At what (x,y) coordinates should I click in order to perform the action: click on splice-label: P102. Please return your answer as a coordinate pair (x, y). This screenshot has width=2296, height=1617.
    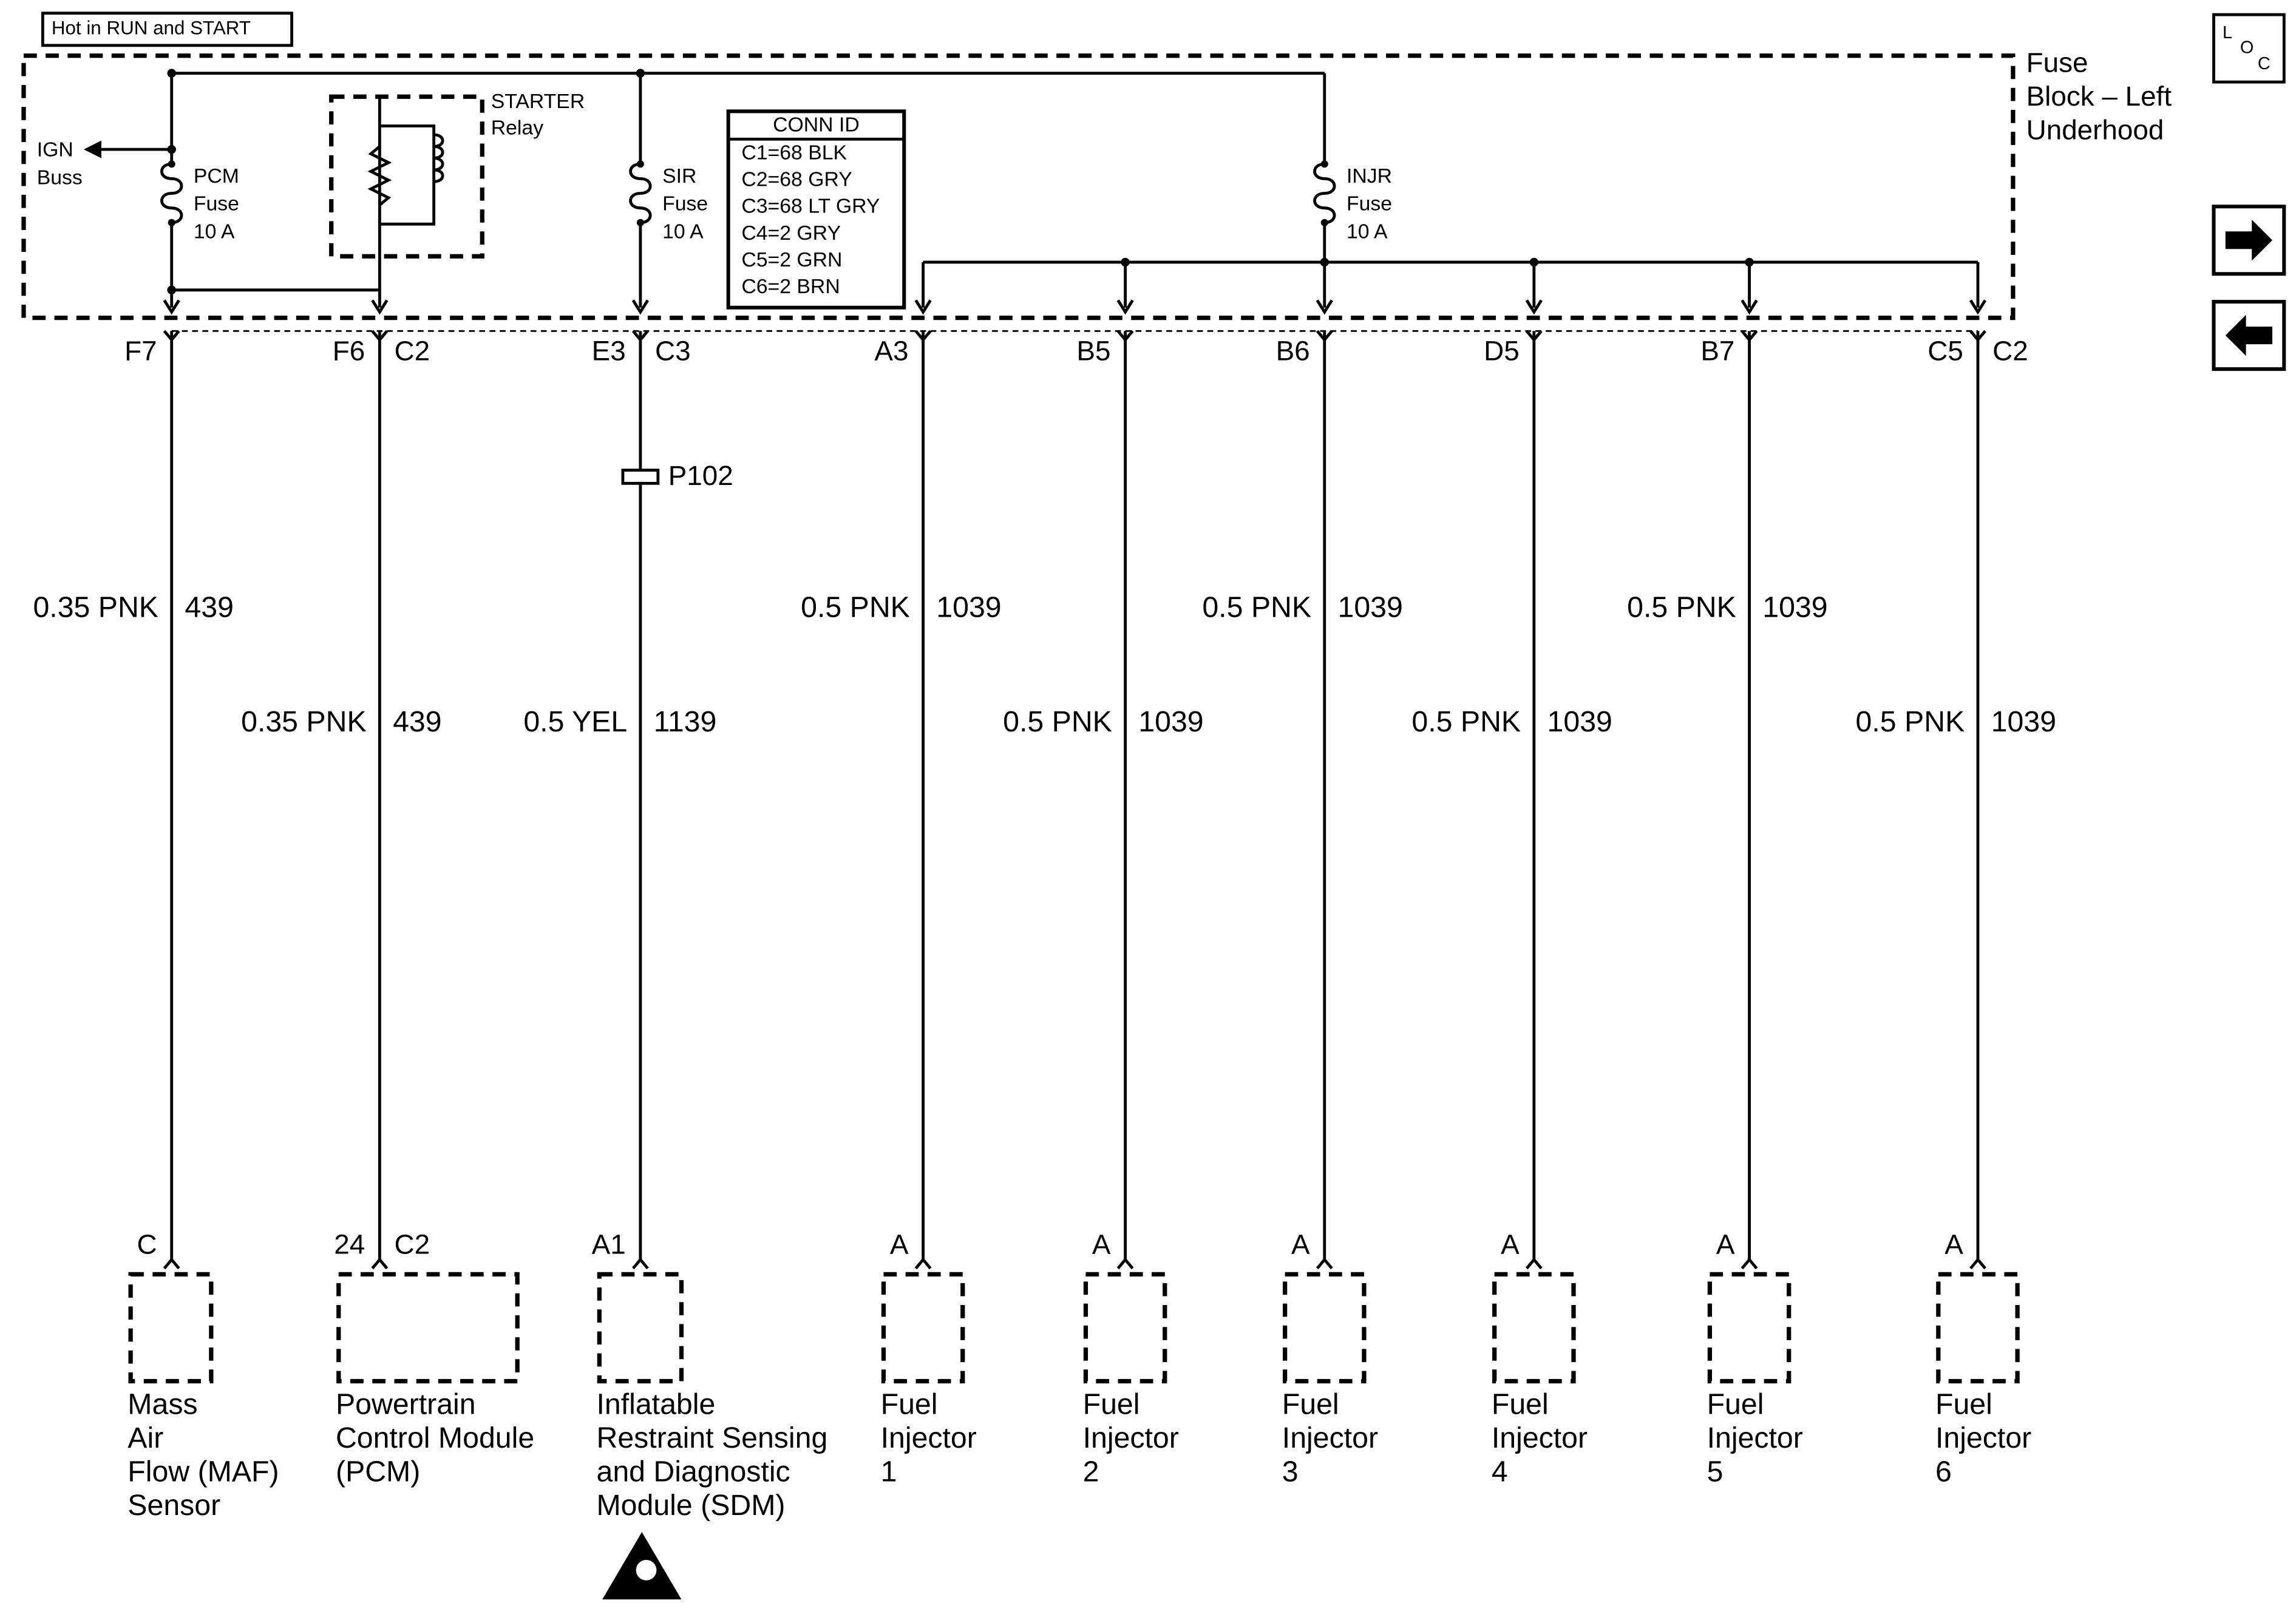
    Looking at the image, I should click on (700, 475).